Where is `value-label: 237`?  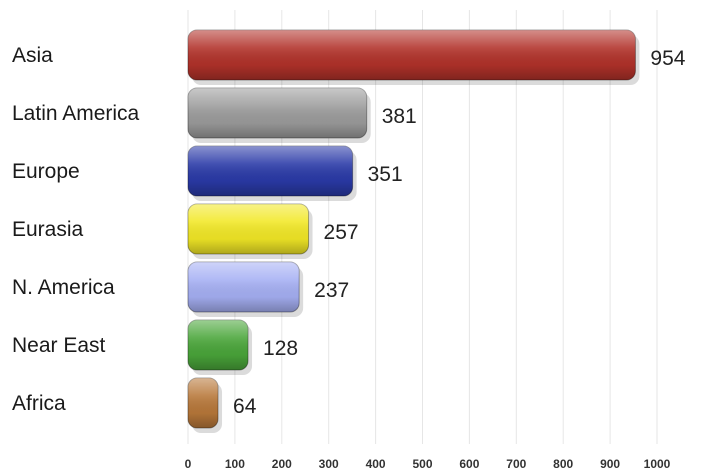
value-label: 237 is located at coordinates (331, 290).